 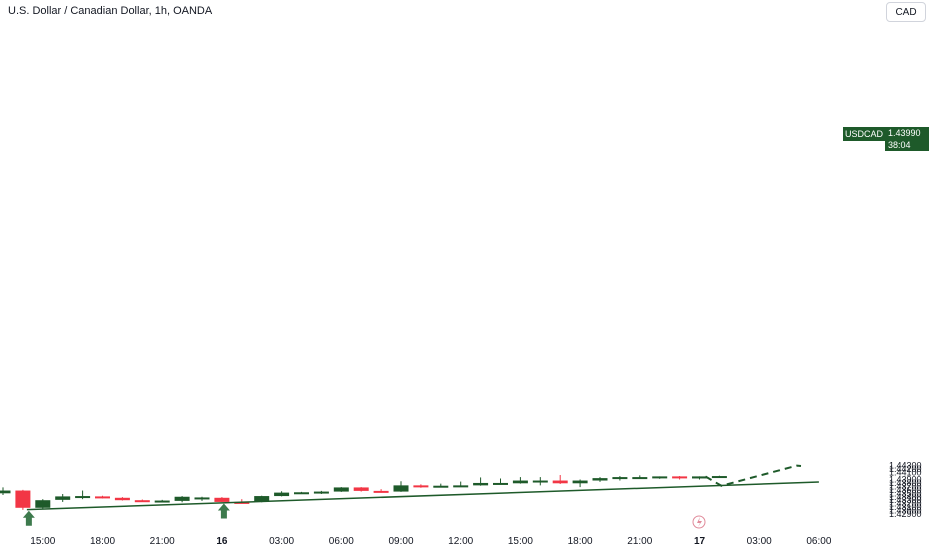 I want to click on projection-path, so click(x=753, y=475).